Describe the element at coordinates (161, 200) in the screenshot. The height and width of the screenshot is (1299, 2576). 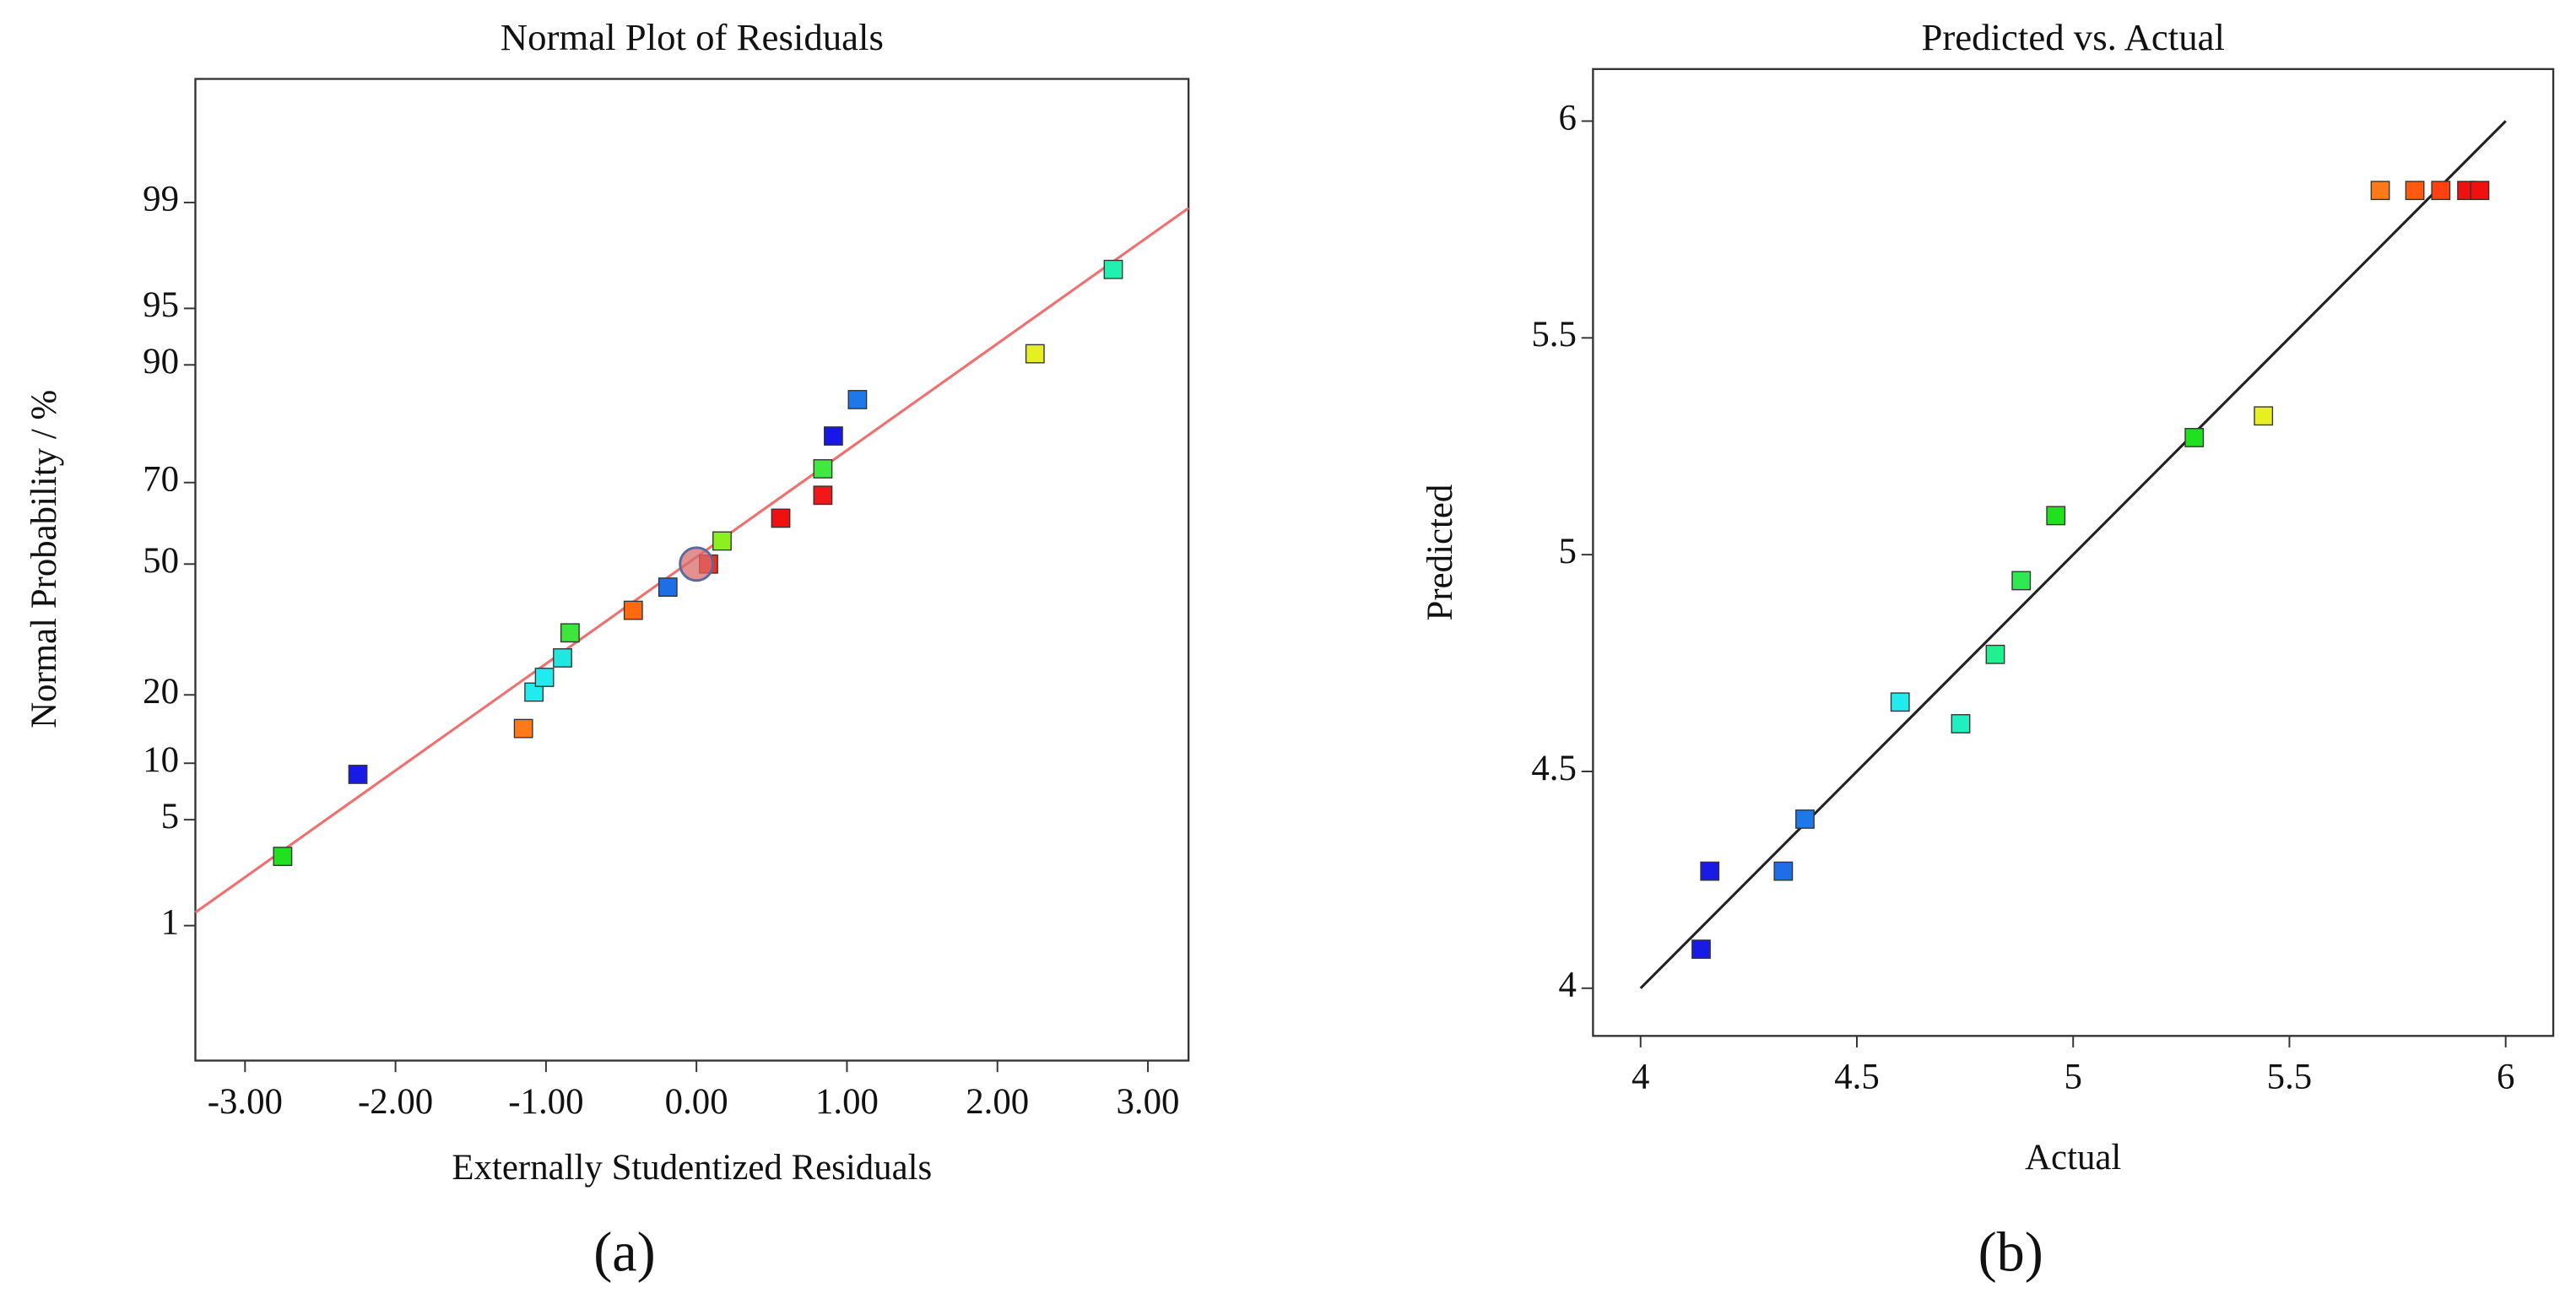
I see `y-tick-label: 99` at that location.